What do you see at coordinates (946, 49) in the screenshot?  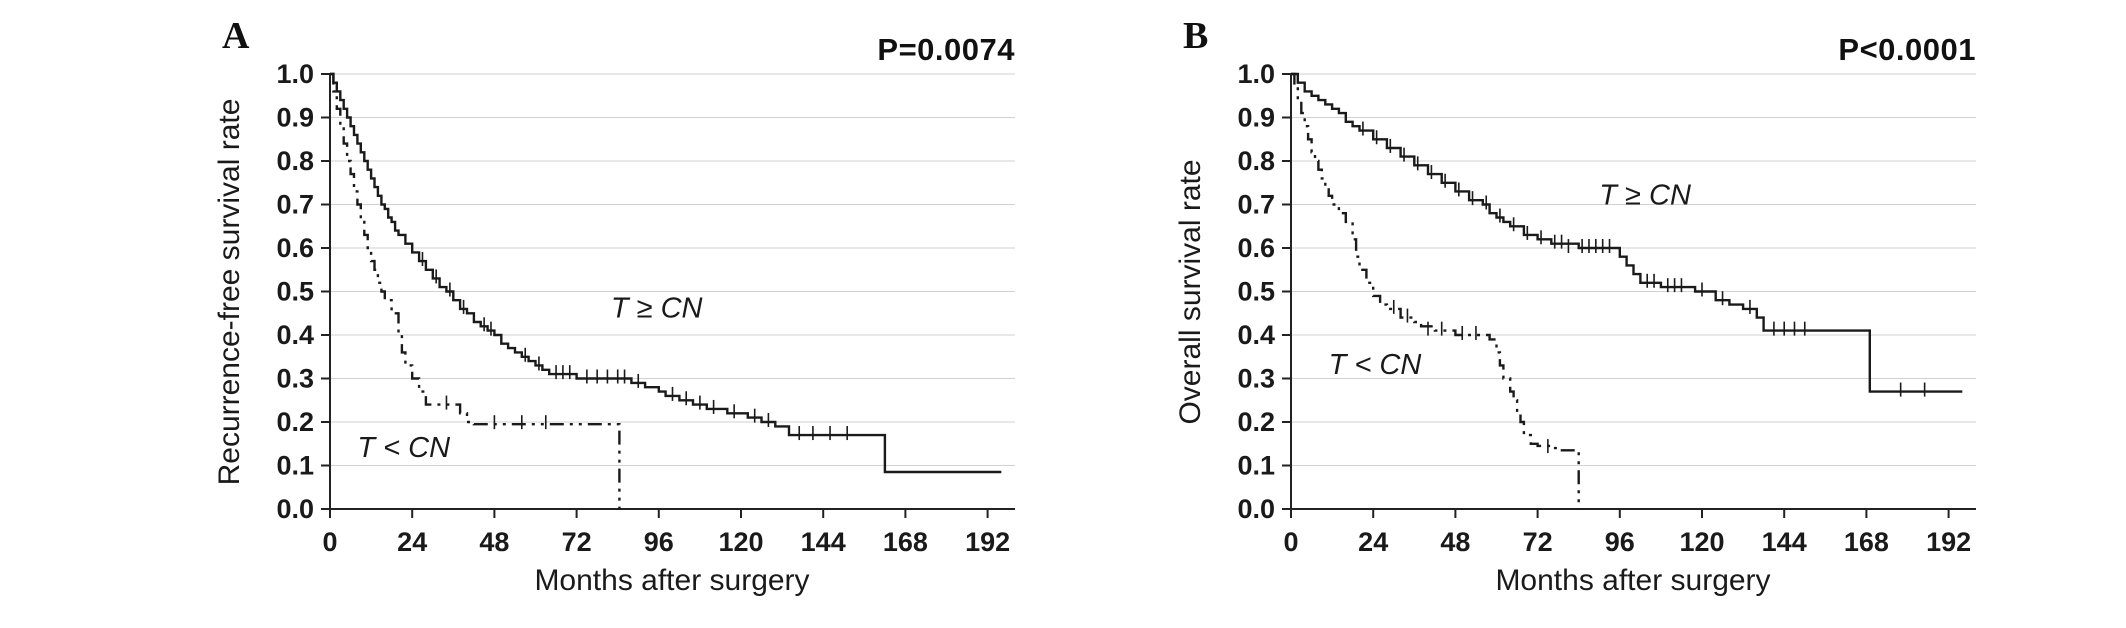 I see `panel-a-p-value: P=0.0074` at bounding box center [946, 49].